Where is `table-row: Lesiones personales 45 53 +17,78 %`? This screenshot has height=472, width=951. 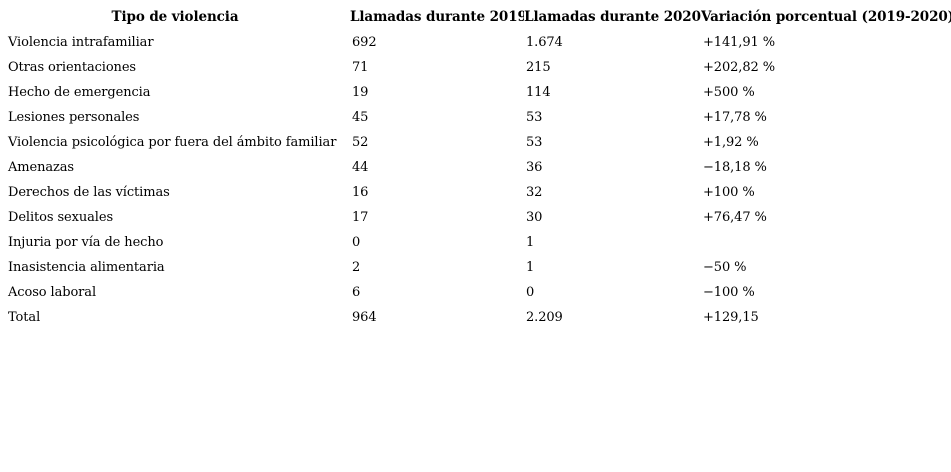
table-row: Lesiones personales 45 53 +17,78 % is located at coordinates (475, 117).